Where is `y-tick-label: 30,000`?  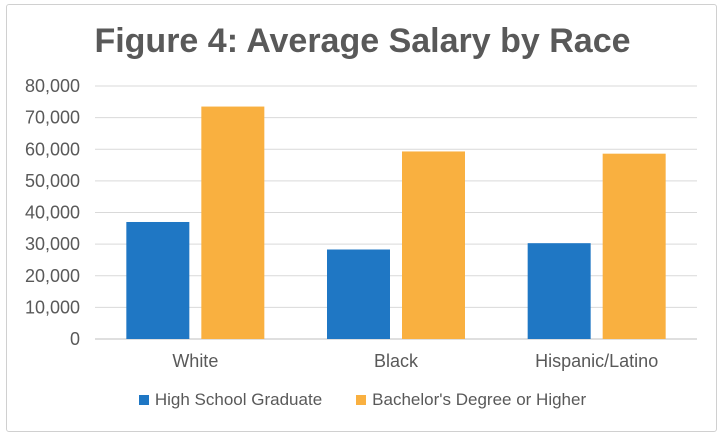
y-tick-label: 30,000 is located at coordinates (52, 244).